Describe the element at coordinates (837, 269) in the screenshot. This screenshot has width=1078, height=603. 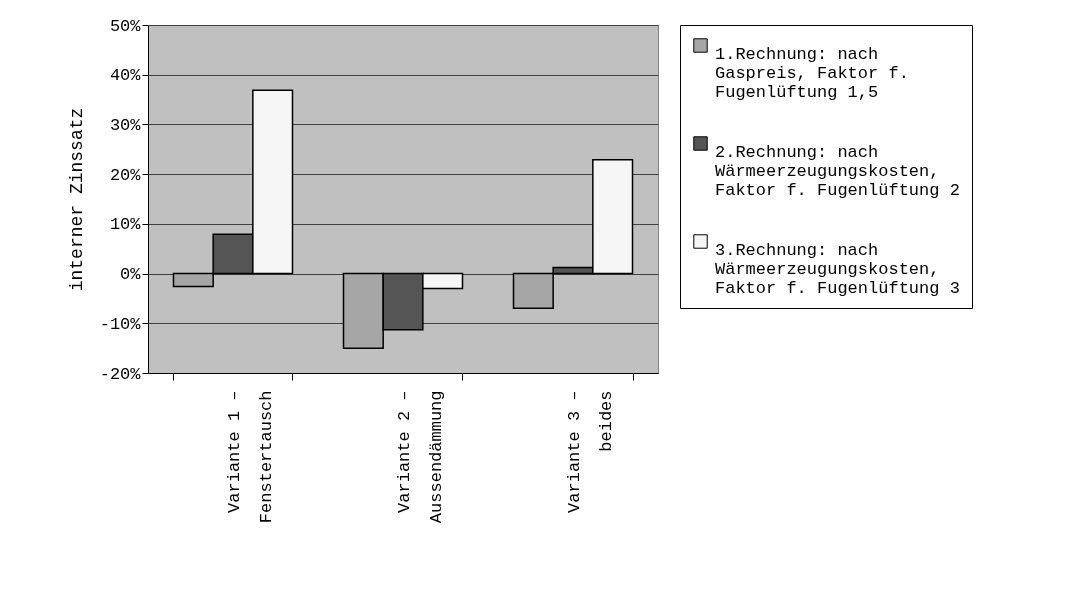
I see `legend-label: 3.Rechnung: nach Wärmeerzeugungskosten, Faktor f. Fugenlüftung 3` at that location.